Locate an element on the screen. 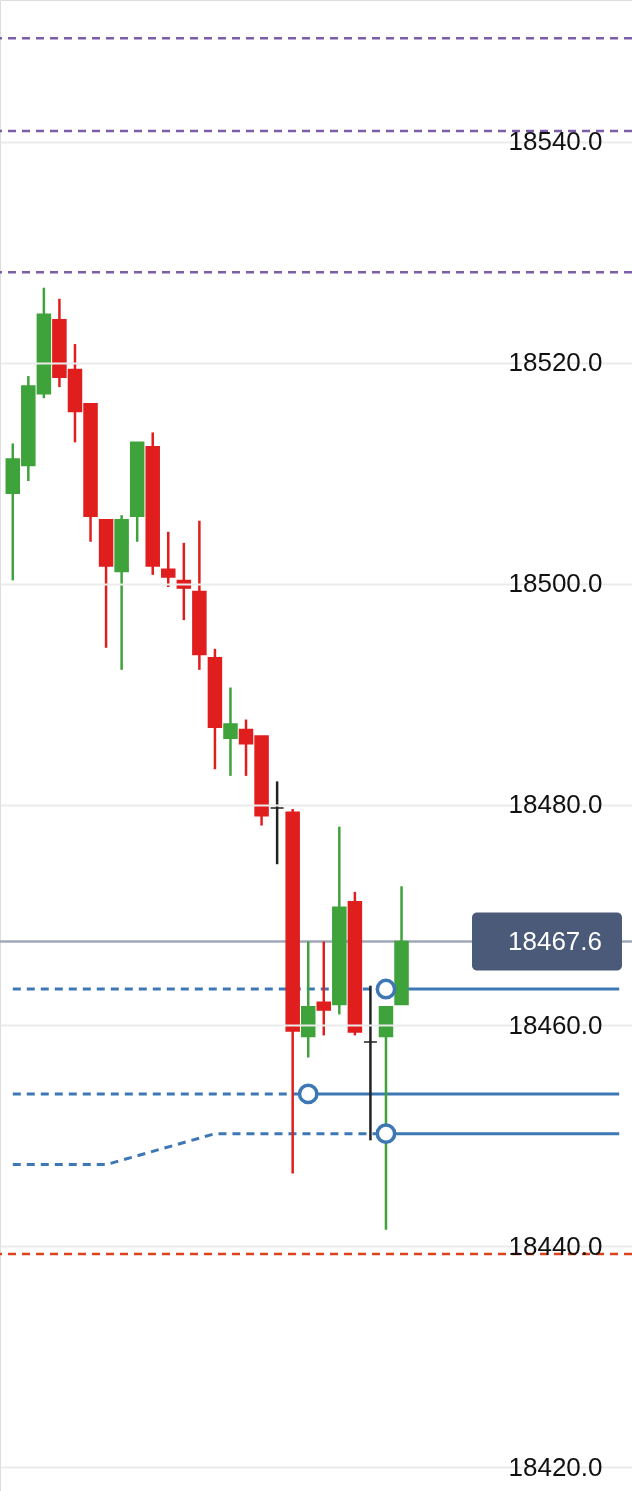 The width and height of the screenshot is (632, 1491). y-tick-label: 18480.0 is located at coordinates (555, 804).